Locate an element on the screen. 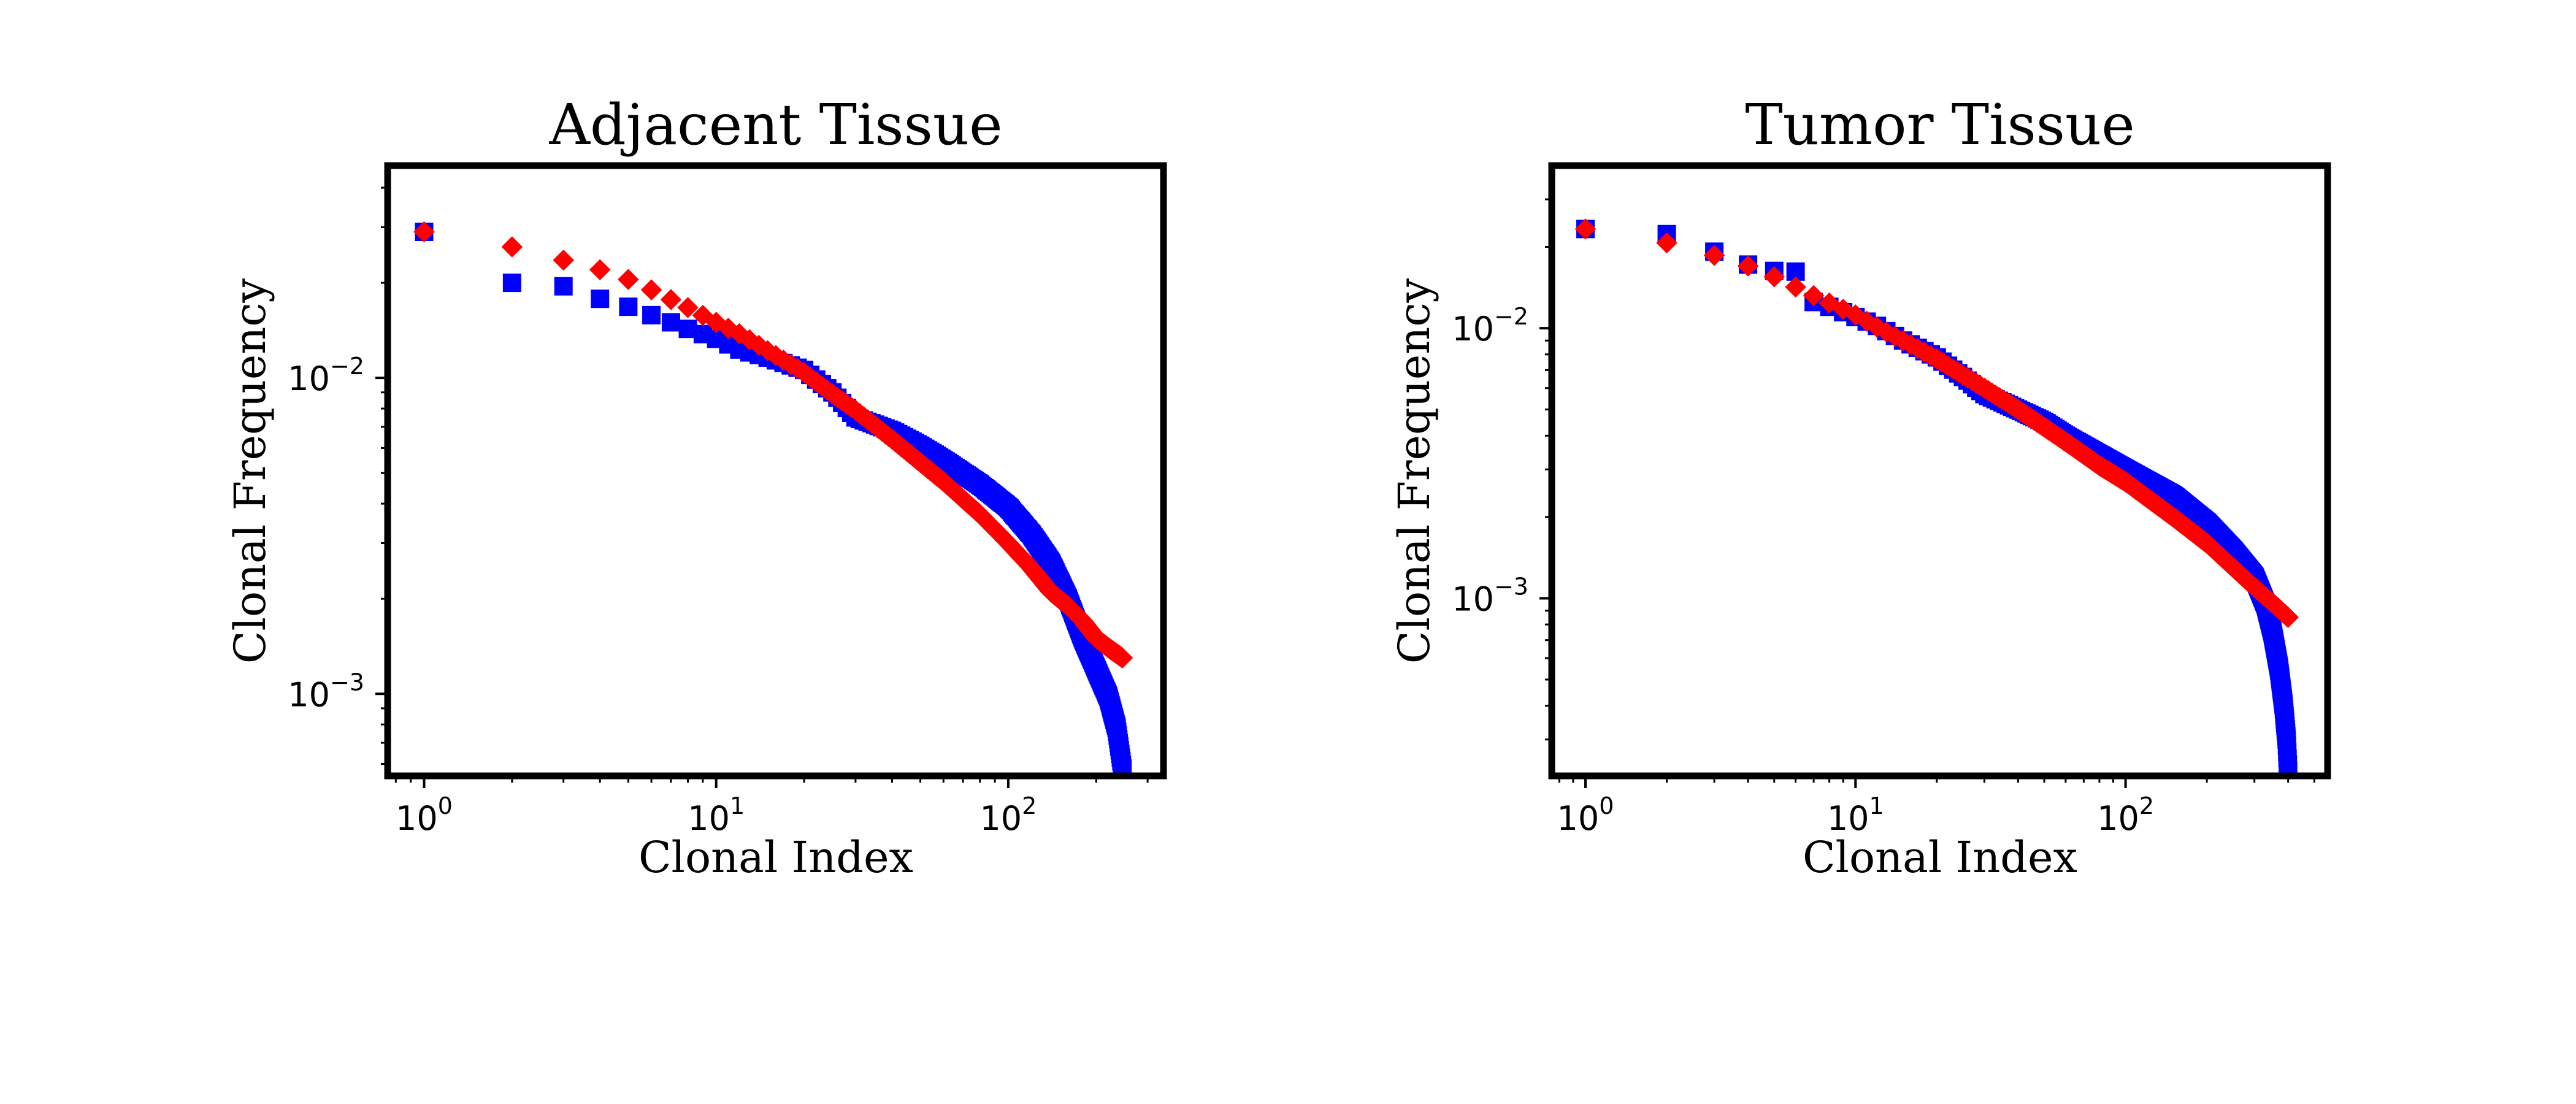 The width and height of the screenshot is (2576, 1104). chart-title: Tumor Tissue is located at coordinates (1939, 125).